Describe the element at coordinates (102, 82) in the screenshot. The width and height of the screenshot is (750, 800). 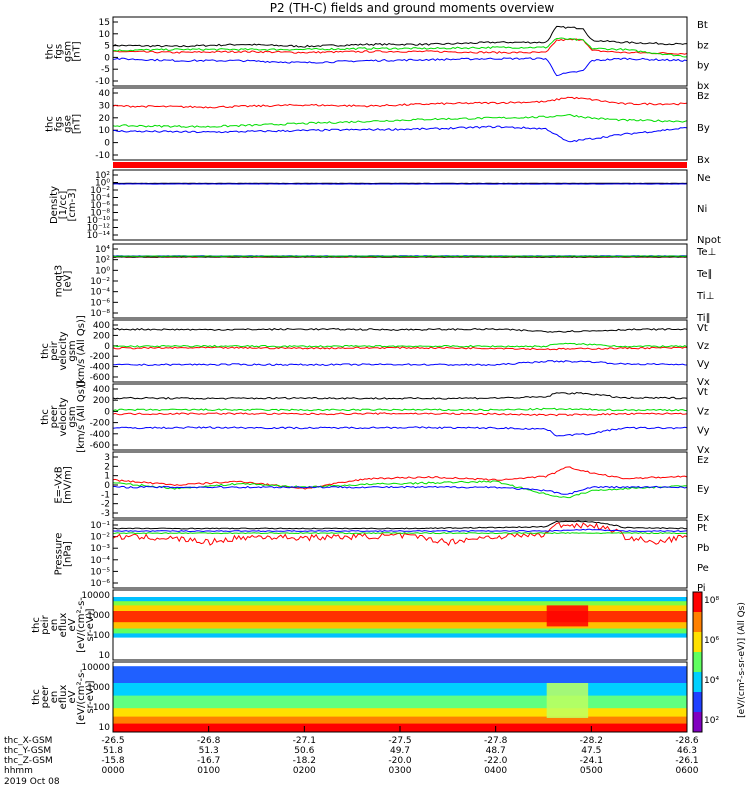
I see `y-tick-label: -10` at that location.